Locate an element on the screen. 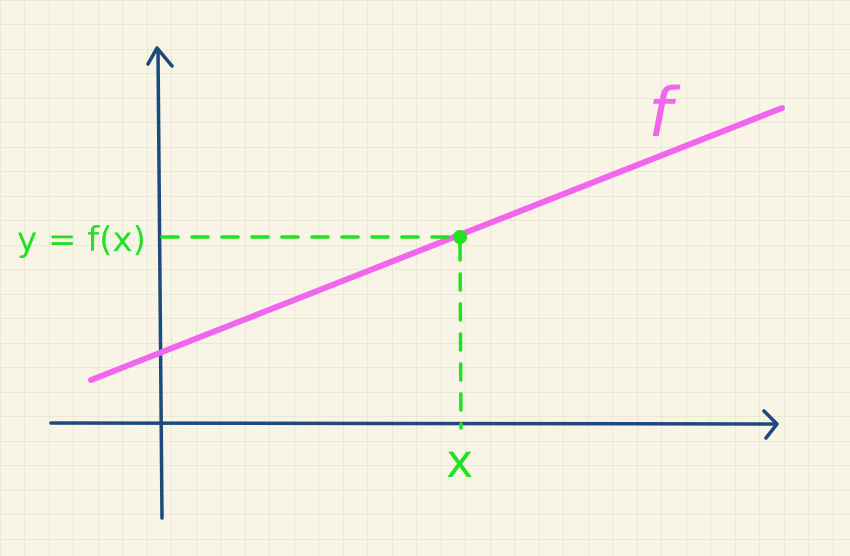 The image size is (850, 556). y-value-label: y = f(x) is located at coordinates (81, 240).